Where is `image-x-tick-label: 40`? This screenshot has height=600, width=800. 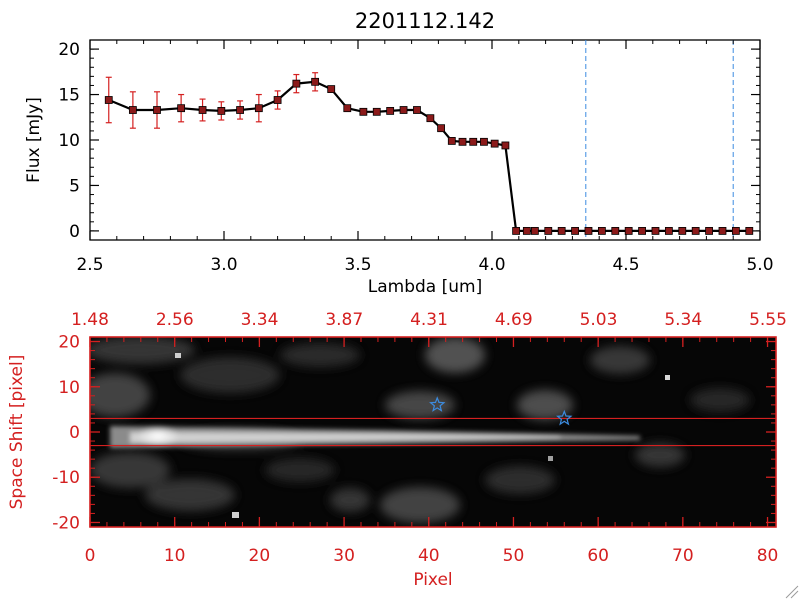
image-x-tick-label: 40 is located at coordinates (429, 556).